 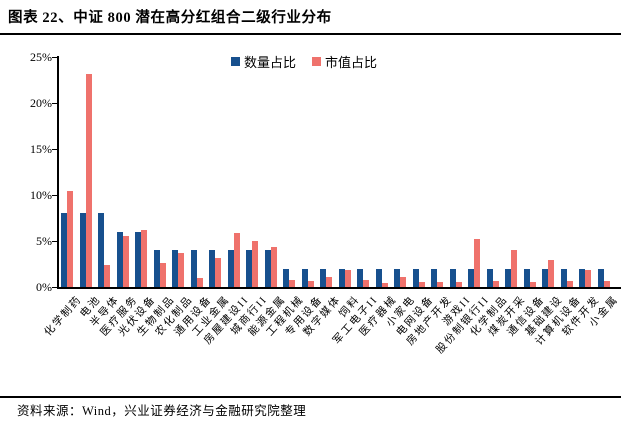 What do you see at coordinates (162, 411) in the screenshot?
I see `source-note: 资料来源：Wind，兴业证券经济与金融研究院整理` at bounding box center [162, 411].